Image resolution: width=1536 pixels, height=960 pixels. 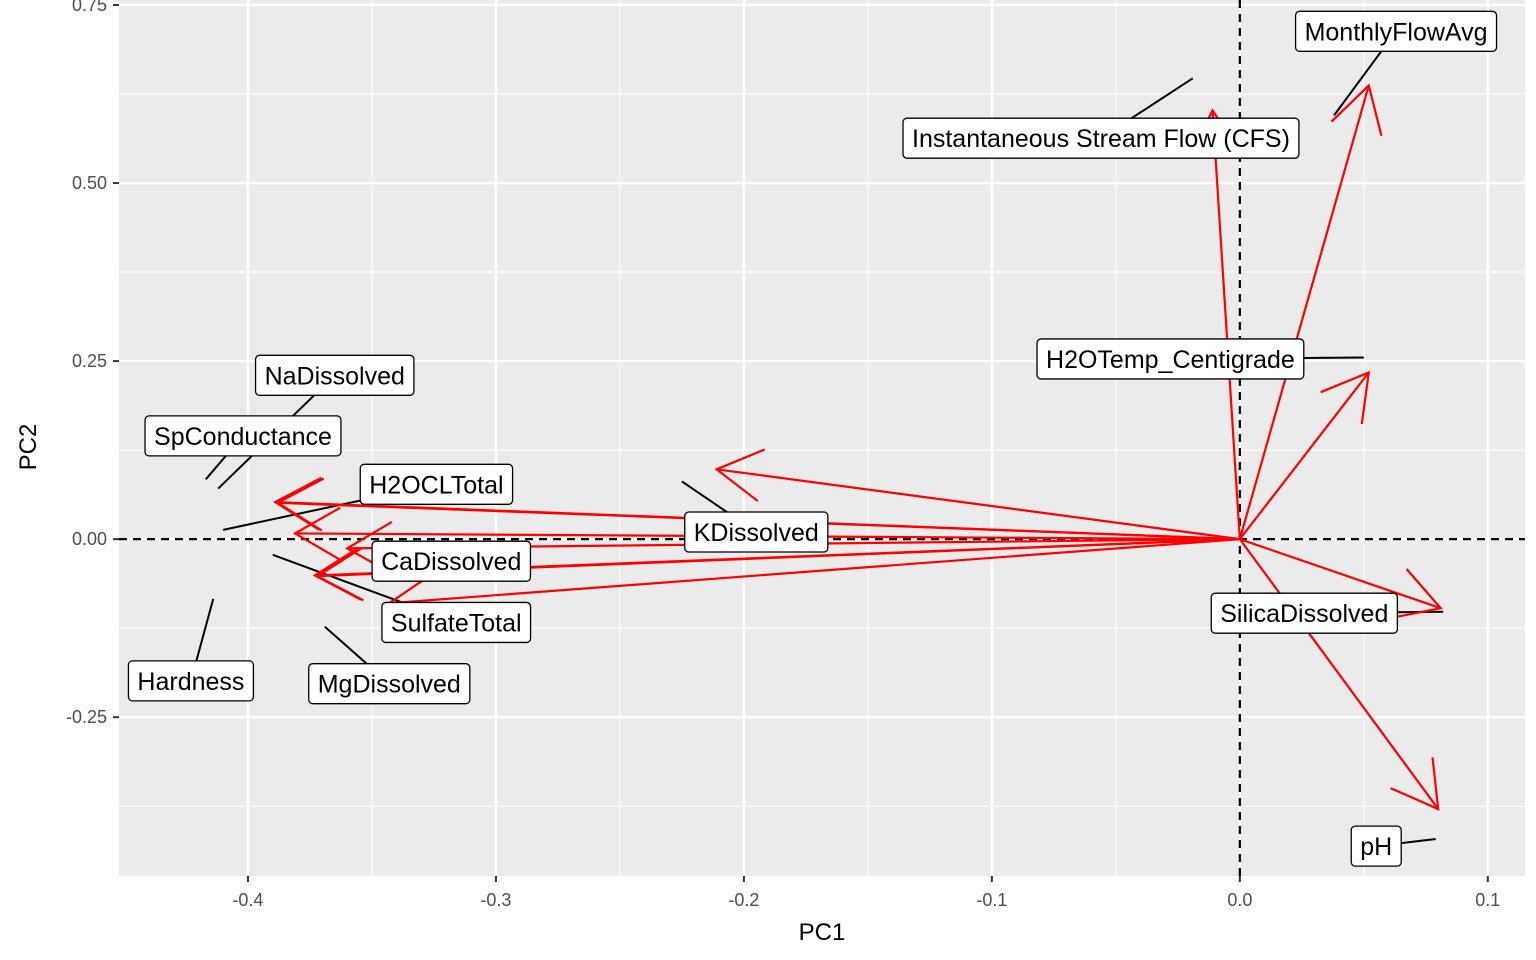 What do you see at coordinates (247, 900) in the screenshot?
I see `x-tick-label: -0.4` at bounding box center [247, 900].